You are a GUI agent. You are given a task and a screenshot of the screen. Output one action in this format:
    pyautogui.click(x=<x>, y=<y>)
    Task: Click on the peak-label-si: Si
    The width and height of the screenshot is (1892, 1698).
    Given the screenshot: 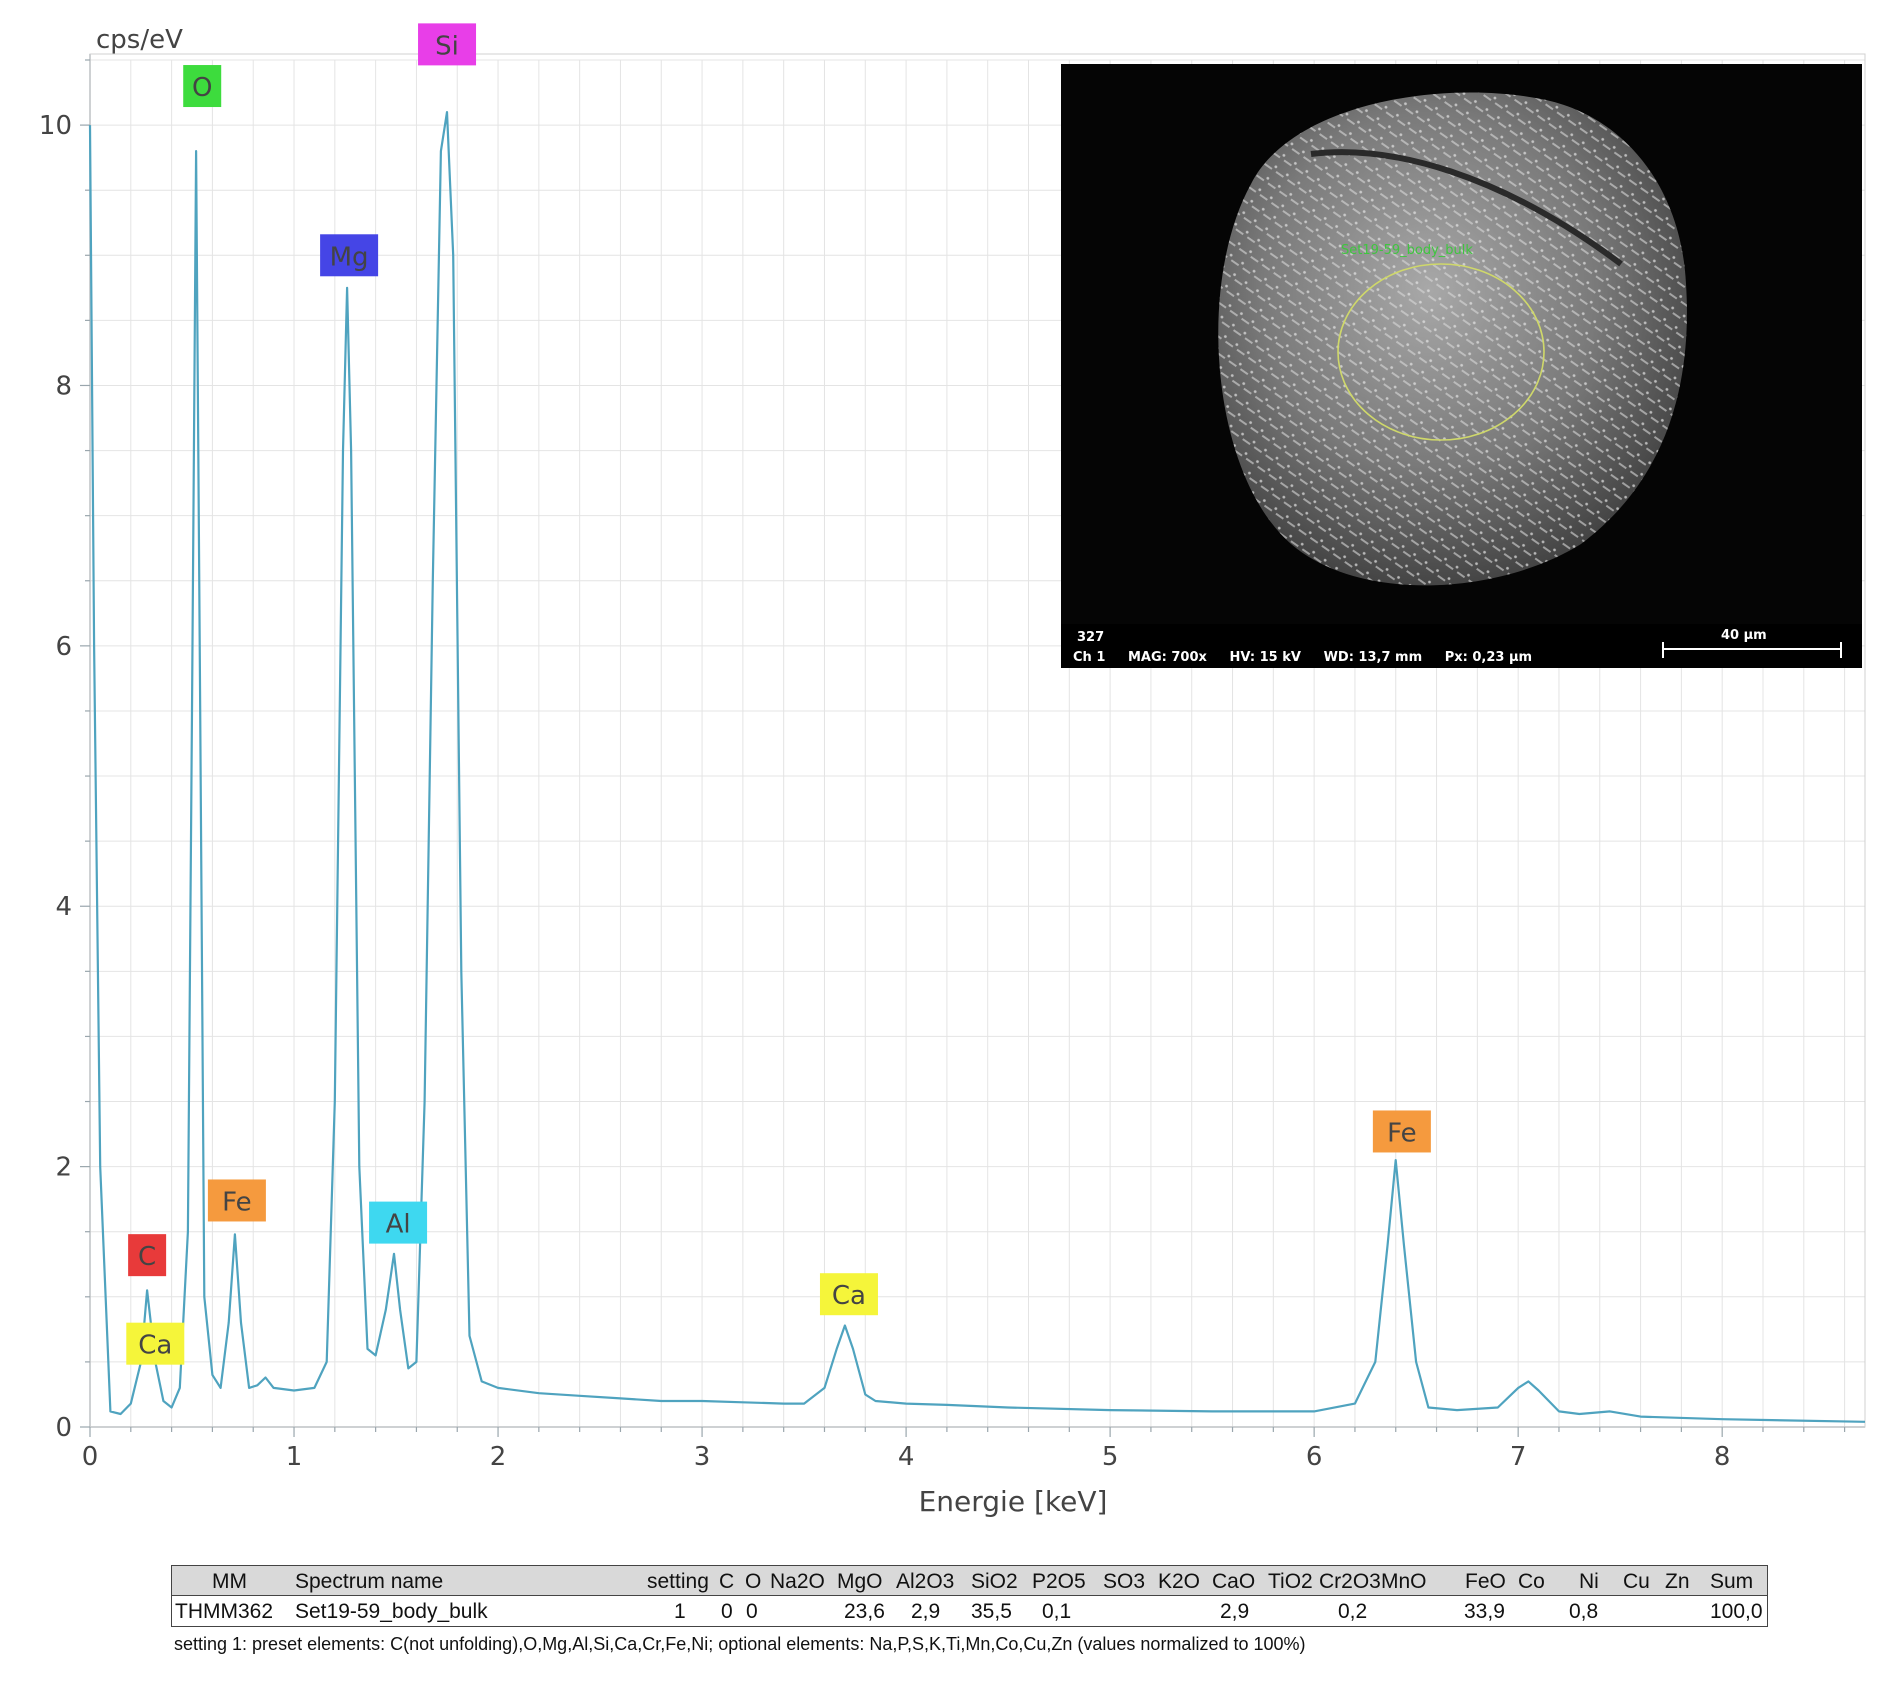 What is the action you would take?
    pyautogui.click(x=447, y=44)
    